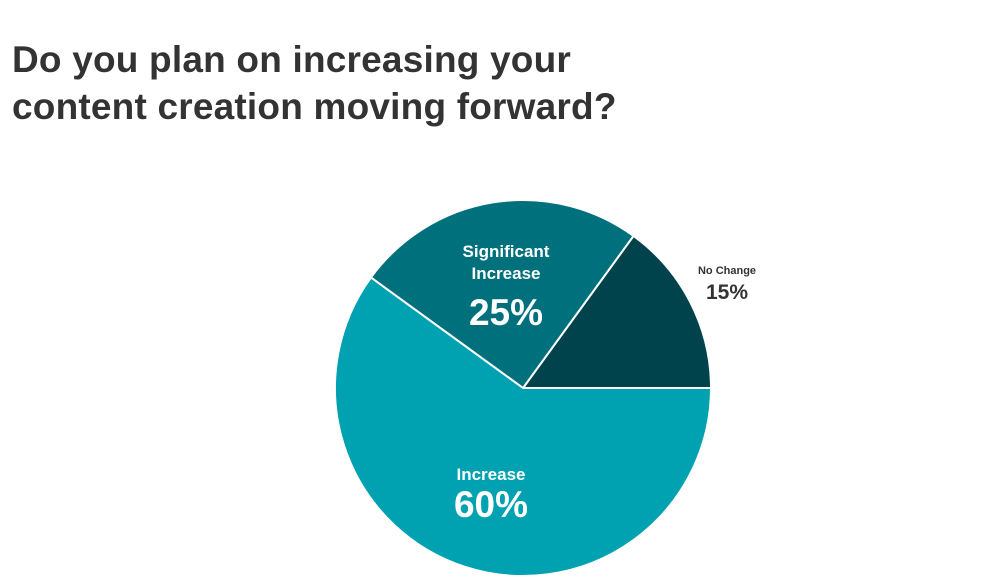 This screenshot has width=986, height=588. I want to click on pie-slice-label: No Change 15%, so click(727, 284).